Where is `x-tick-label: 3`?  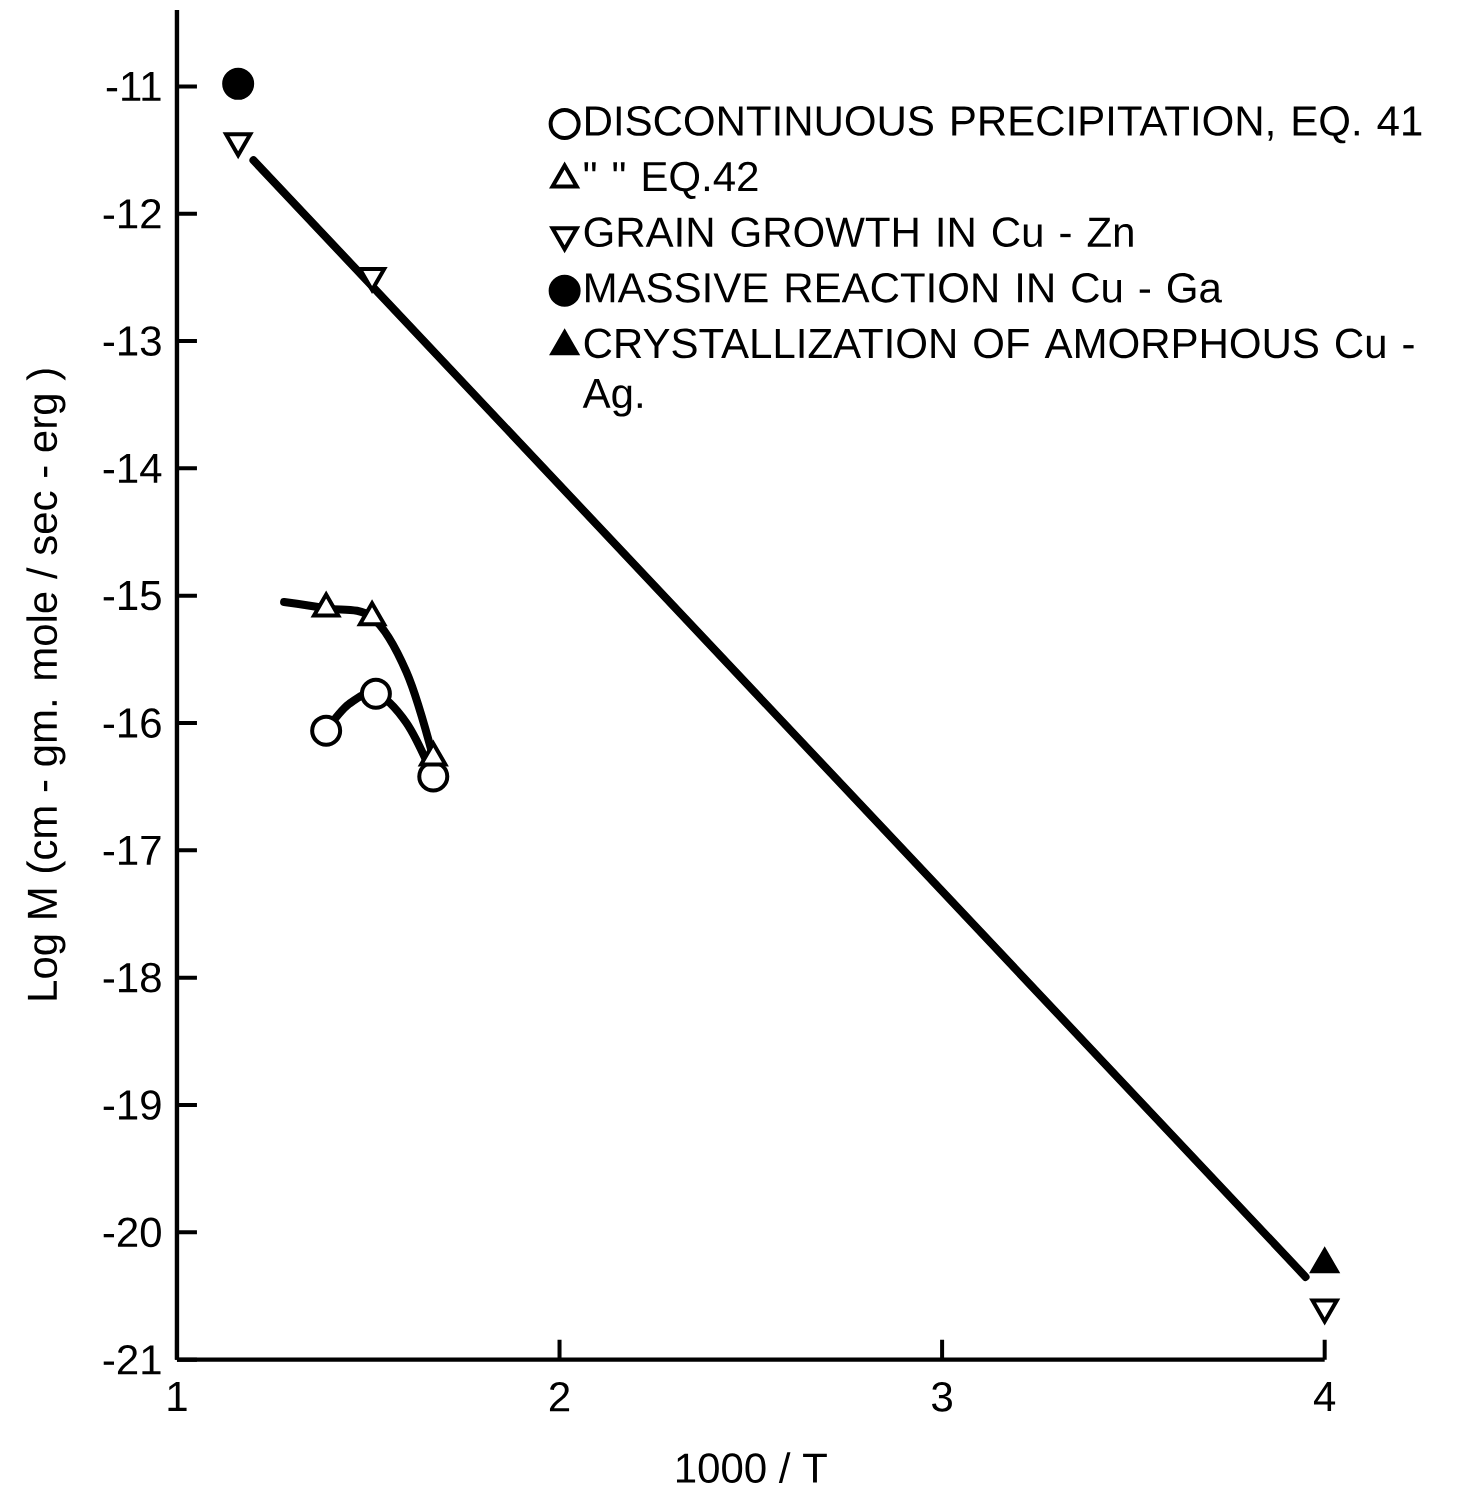 x-tick-label: 3 is located at coordinates (942, 1397).